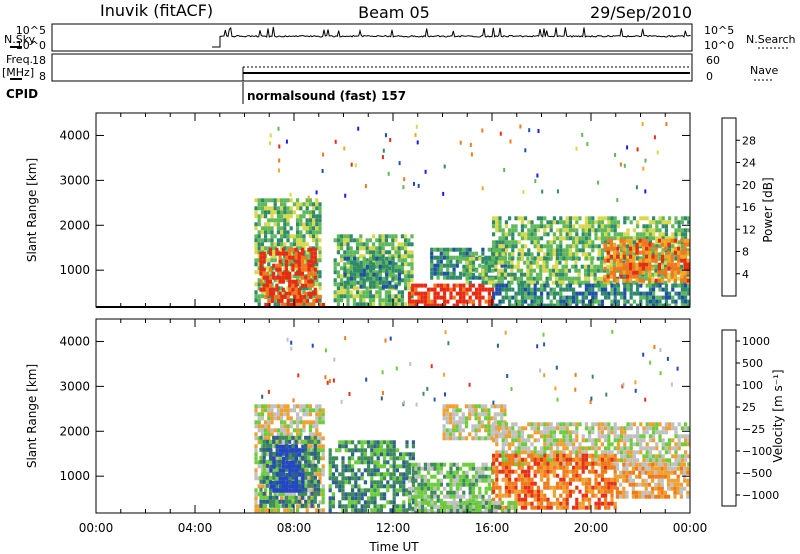 Image resolution: width=800 pixels, height=554 pixels. I want to click on y-tick-label: 4000, so click(74, 135).